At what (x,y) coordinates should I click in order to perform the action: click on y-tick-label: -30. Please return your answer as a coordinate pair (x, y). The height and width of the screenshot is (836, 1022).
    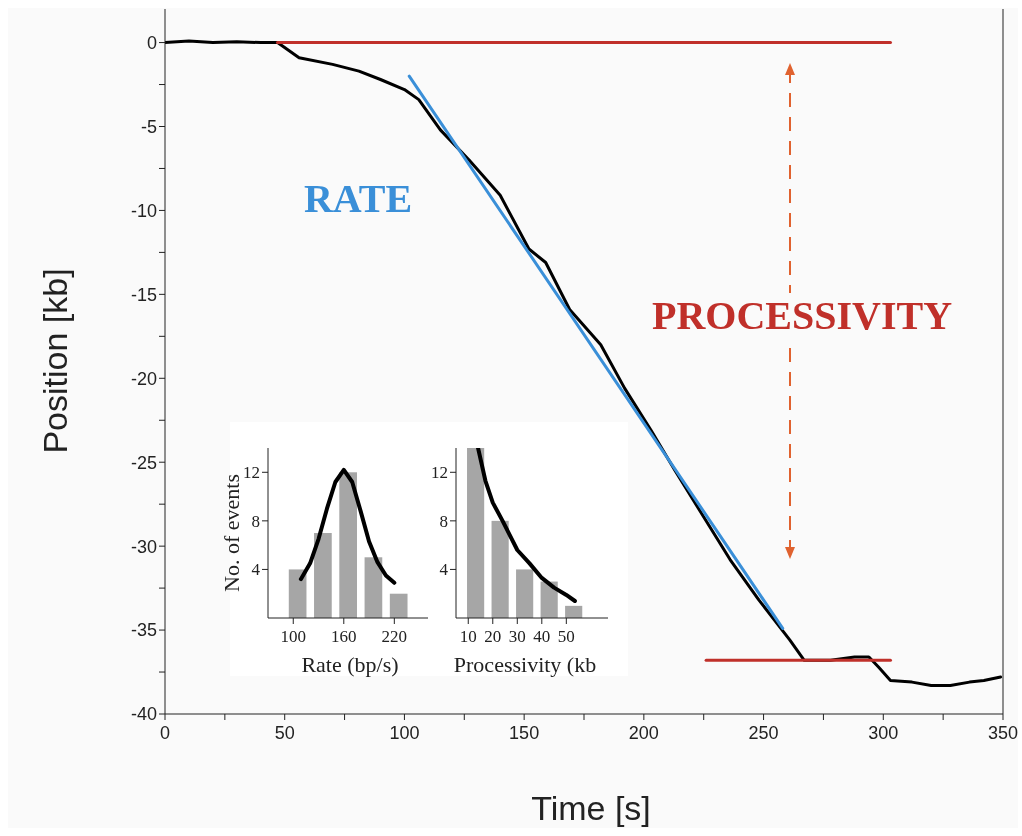
    Looking at the image, I should click on (143, 546).